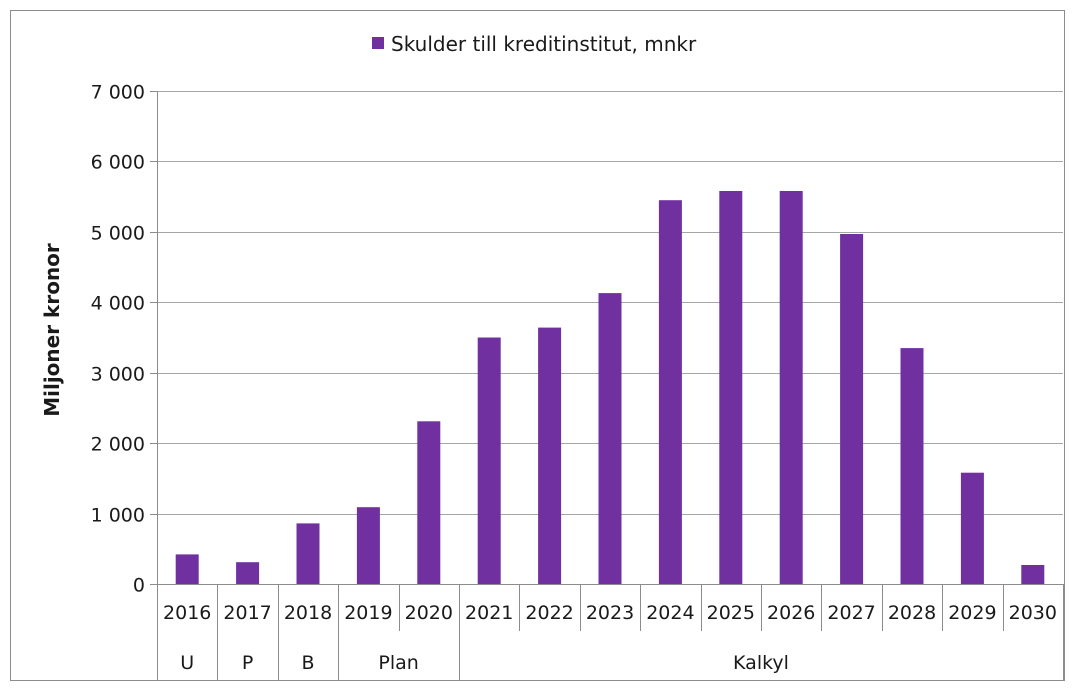 Image resolution: width=1075 pixels, height=690 pixels. Describe the element at coordinates (549, 613) in the screenshot. I see `x-tick-label: 2022` at that location.